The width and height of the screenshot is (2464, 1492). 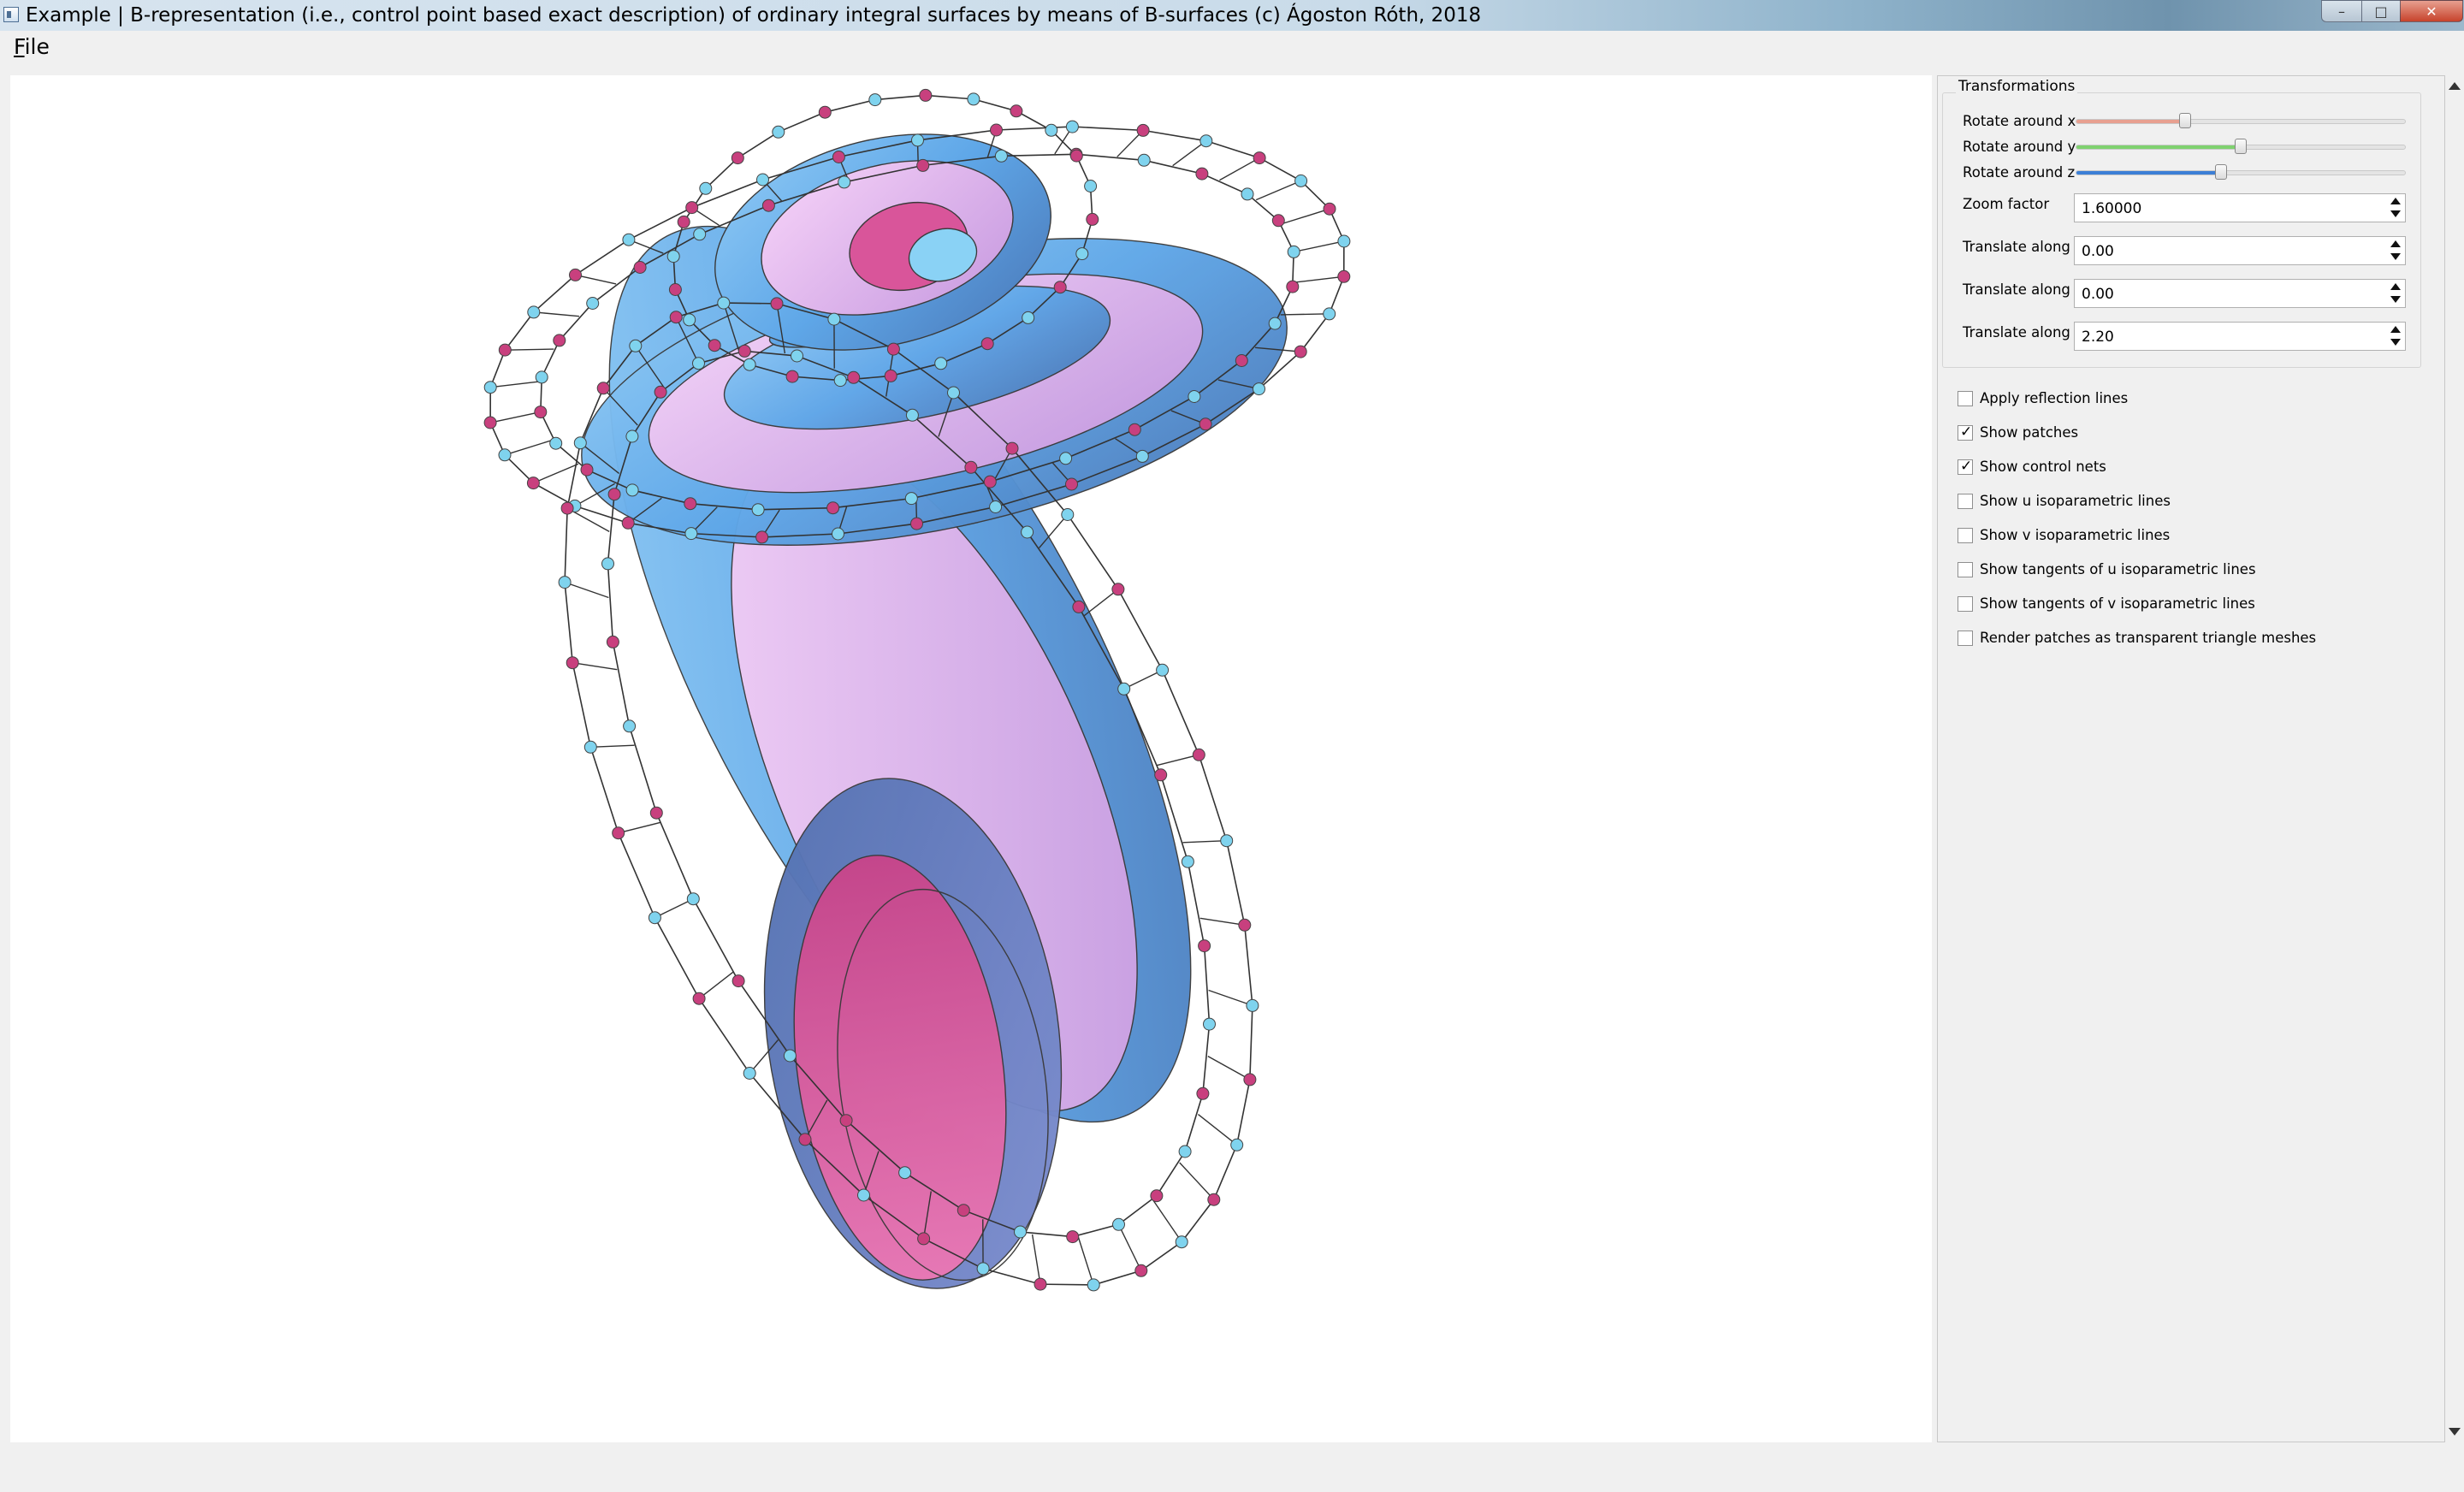 I want to click on translate-y-value: 0.00, so click(x=2098, y=294).